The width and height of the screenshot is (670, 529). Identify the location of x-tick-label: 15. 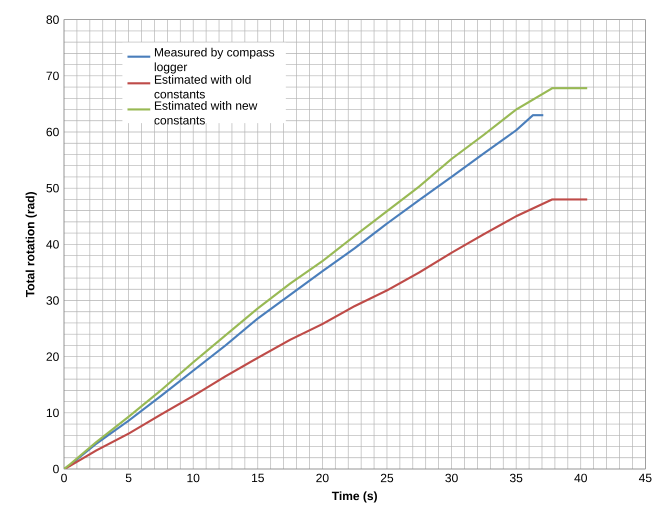
(258, 478).